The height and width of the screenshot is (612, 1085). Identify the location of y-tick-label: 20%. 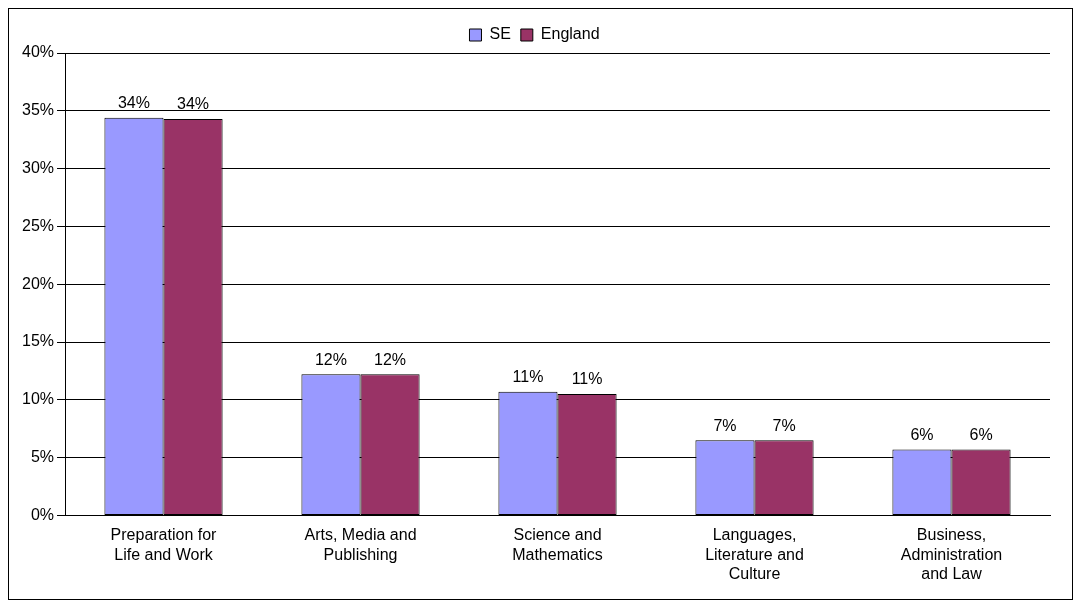
(38, 283).